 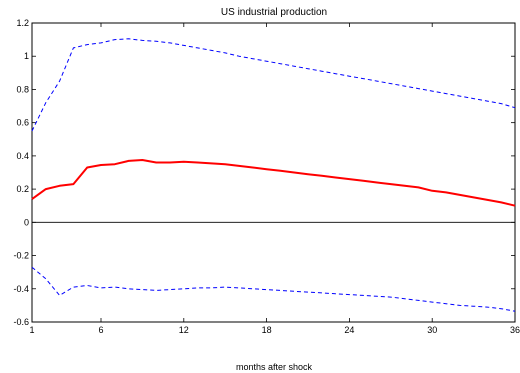 What do you see at coordinates (273, 183) in the screenshot?
I see `impulse-response-line` at bounding box center [273, 183].